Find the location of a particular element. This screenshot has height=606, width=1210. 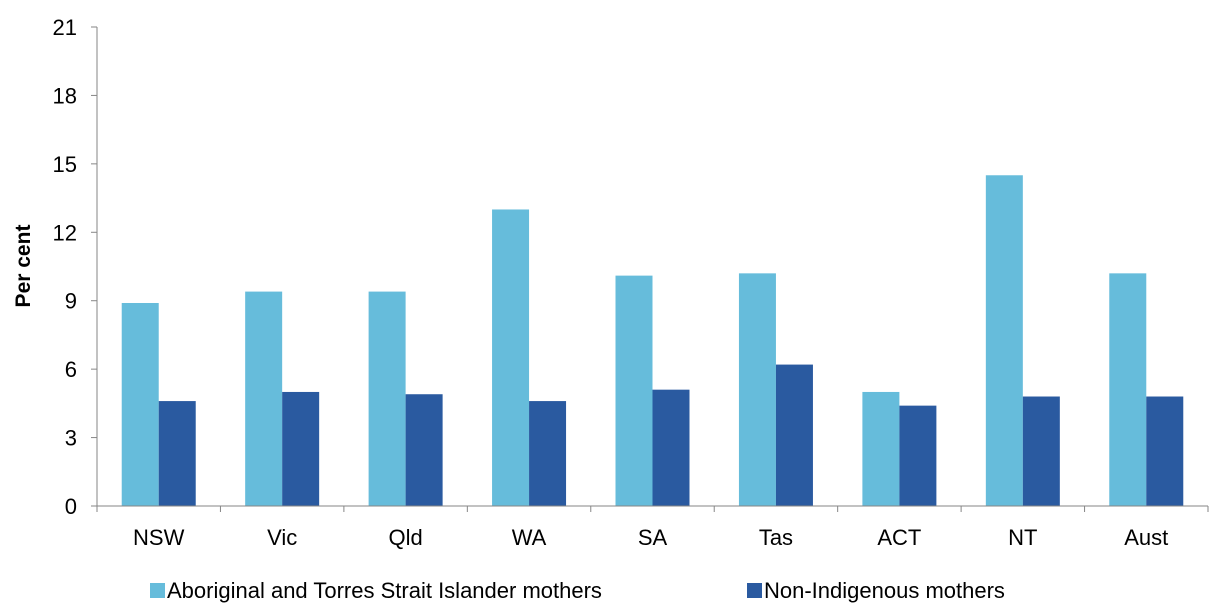

y-tick-label: 12 is located at coordinates (65, 232).